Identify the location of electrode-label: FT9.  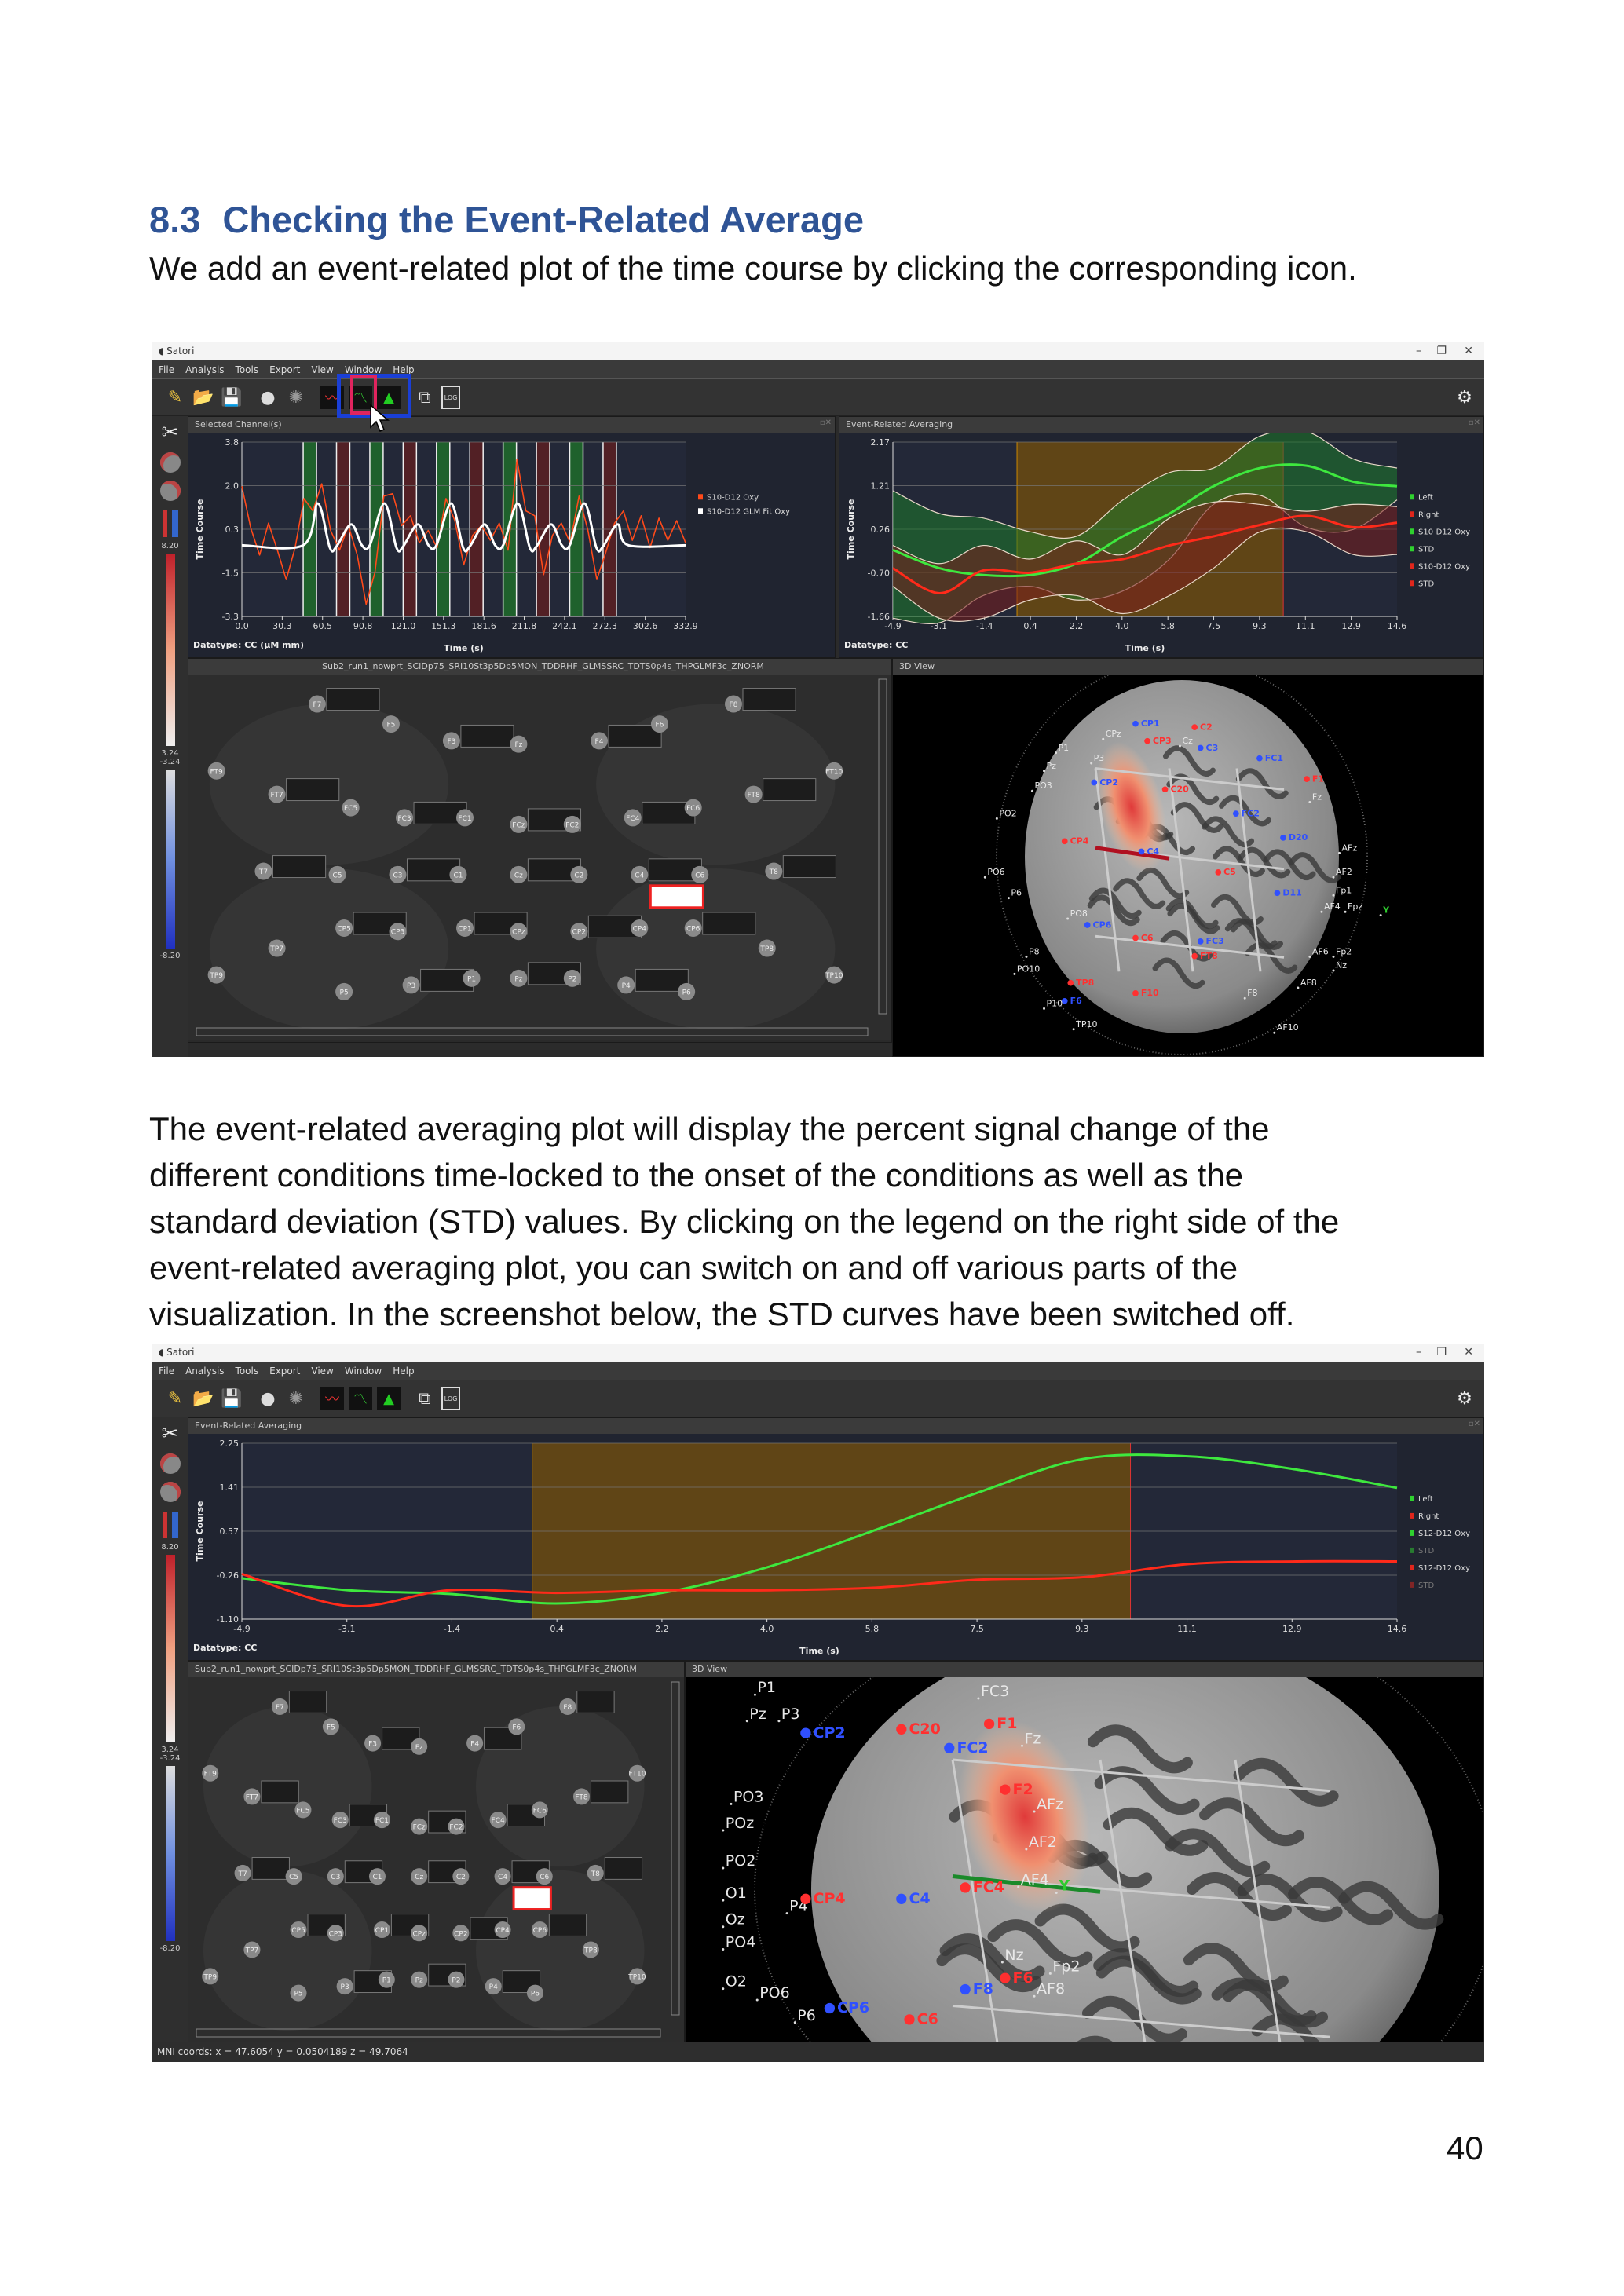
(211, 1775).